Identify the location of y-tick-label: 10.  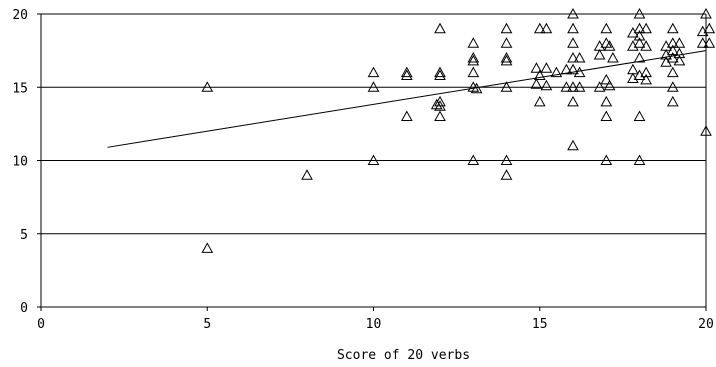
(20, 162).